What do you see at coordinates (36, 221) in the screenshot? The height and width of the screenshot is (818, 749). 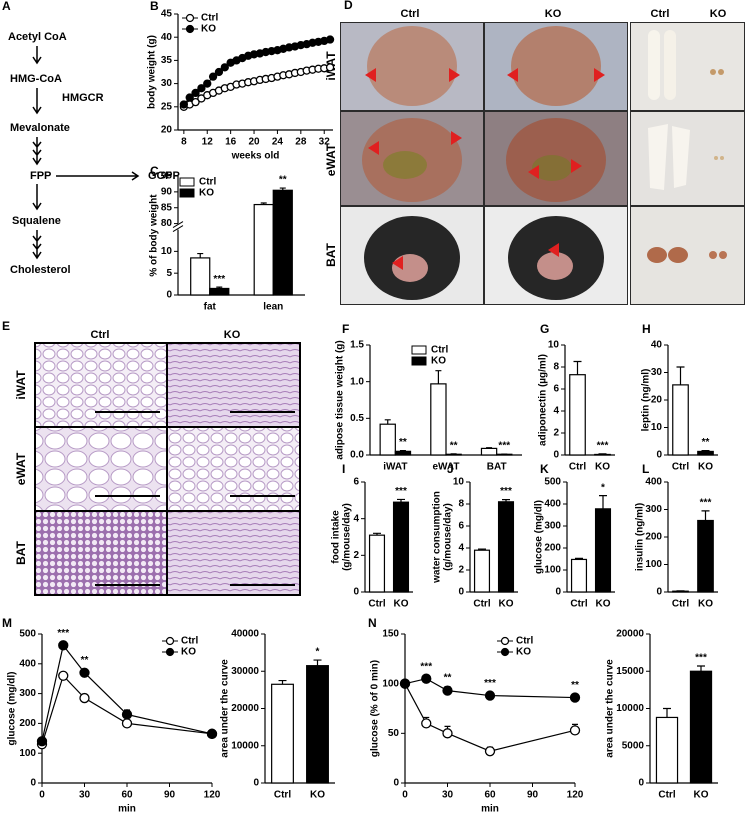 I see `pathway-step: Squalene` at bounding box center [36, 221].